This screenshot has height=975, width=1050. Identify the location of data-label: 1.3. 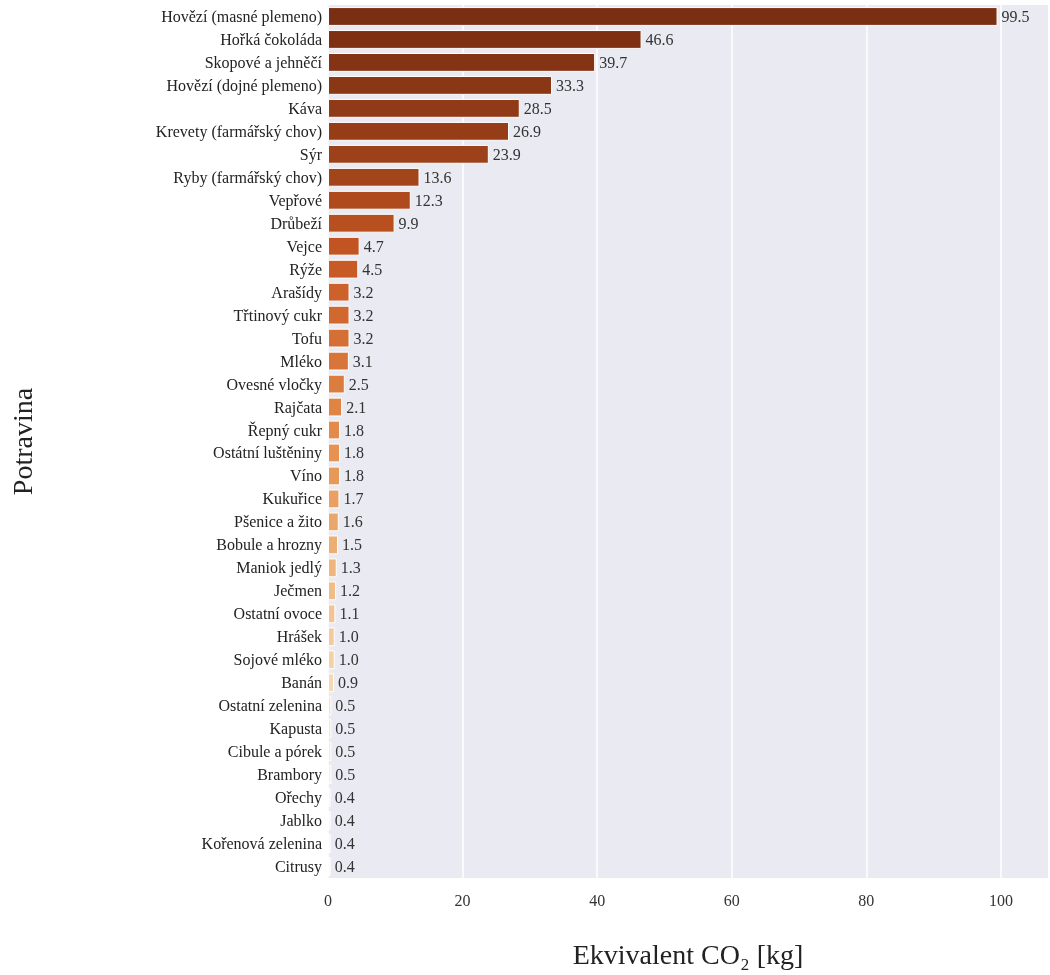
(350, 568).